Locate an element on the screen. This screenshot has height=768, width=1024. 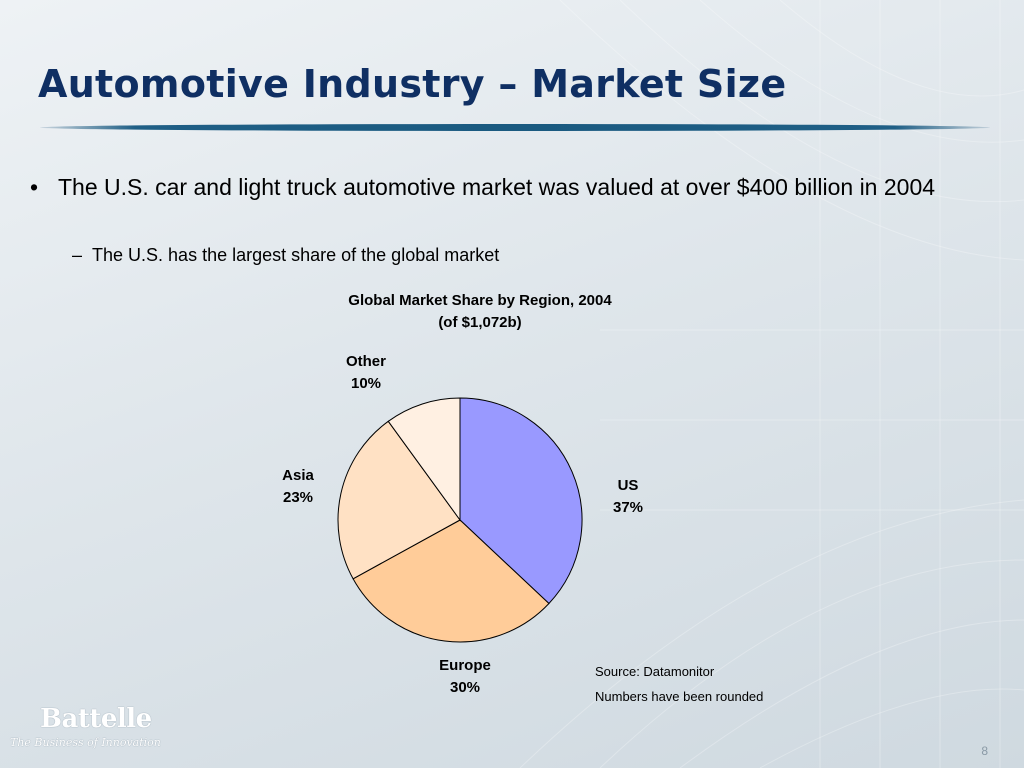
pie-slice-europe is located at coordinates (451, 581).